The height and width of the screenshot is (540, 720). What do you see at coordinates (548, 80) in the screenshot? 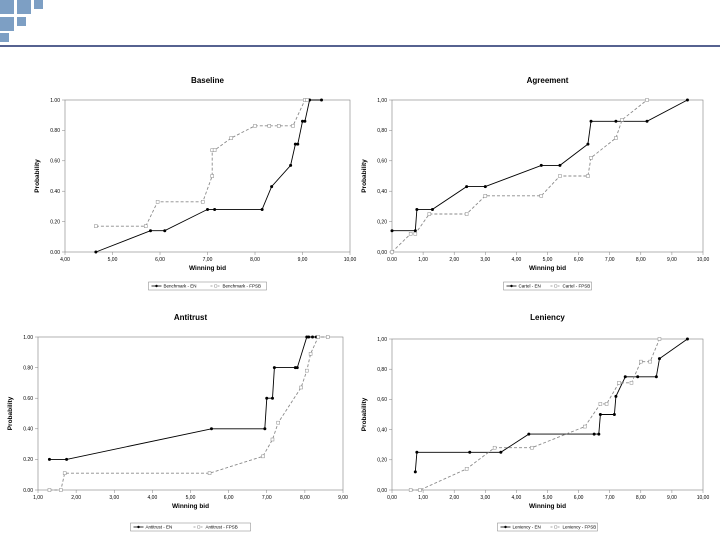
I see `chart-title: Agreement` at bounding box center [548, 80].